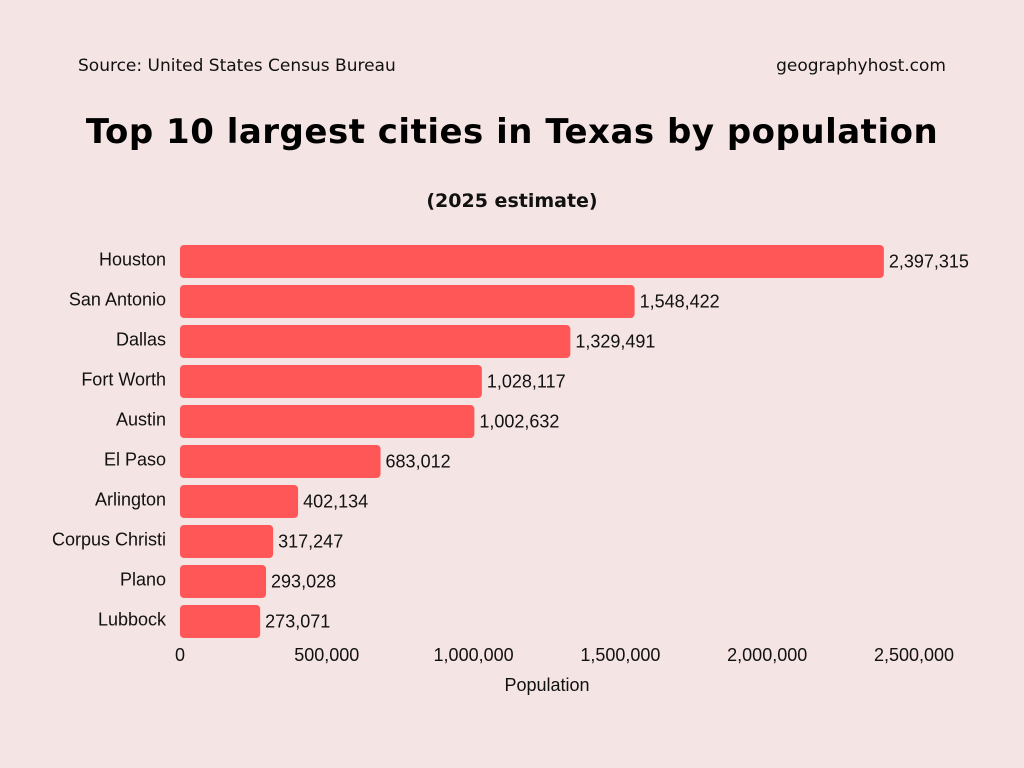  I want to click on x-tick-label: 2,500,000, so click(914, 655).